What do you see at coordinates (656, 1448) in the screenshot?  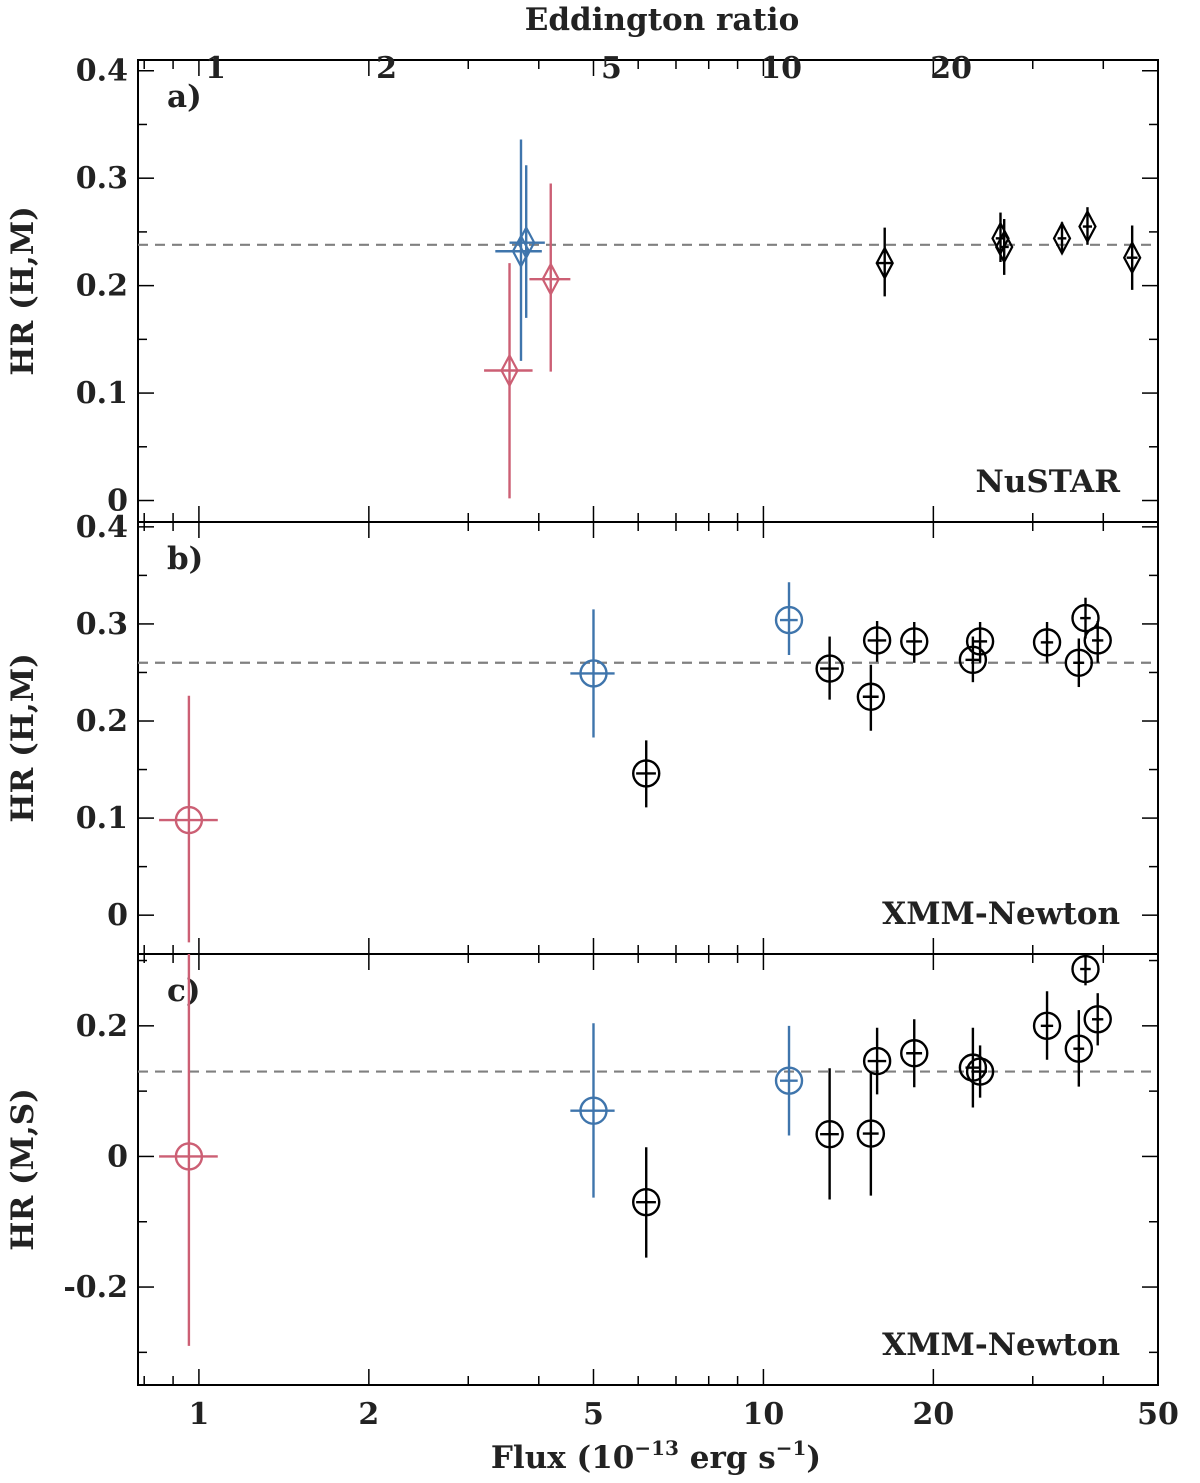 I see `x-axis-title-exp: −13` at bounding box center [656, 1448].